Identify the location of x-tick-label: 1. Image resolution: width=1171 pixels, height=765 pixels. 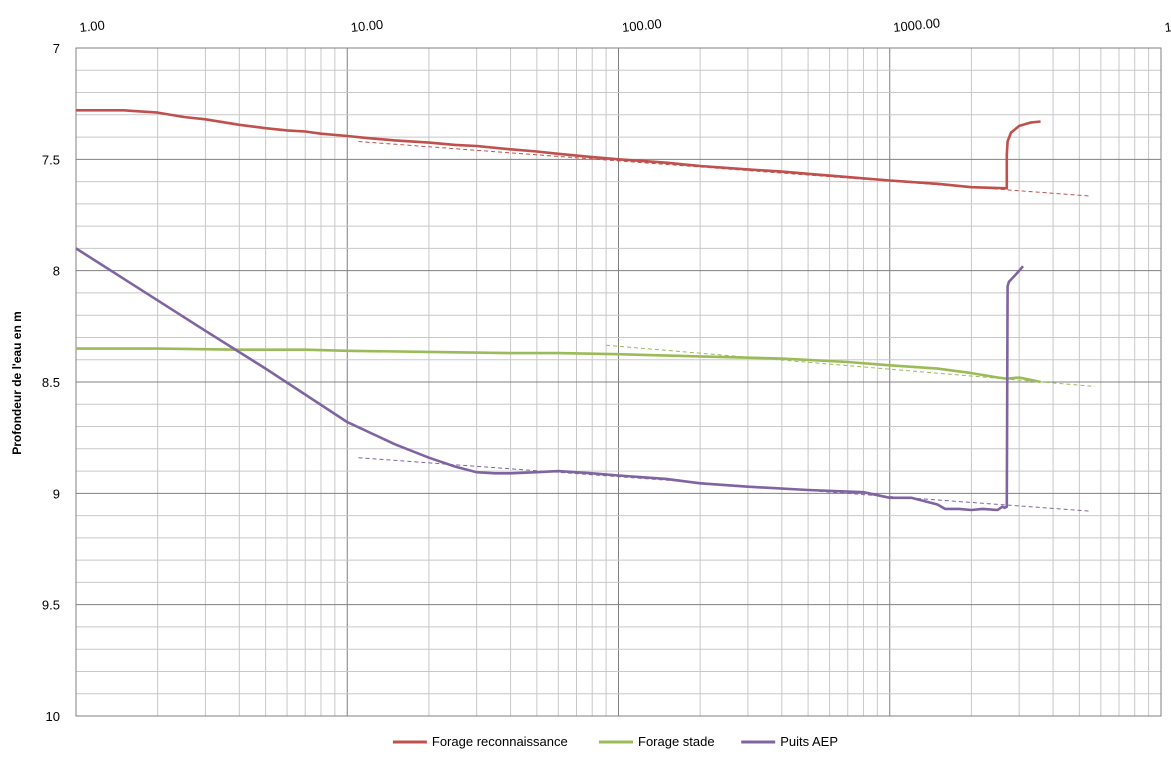
(1167, 27).